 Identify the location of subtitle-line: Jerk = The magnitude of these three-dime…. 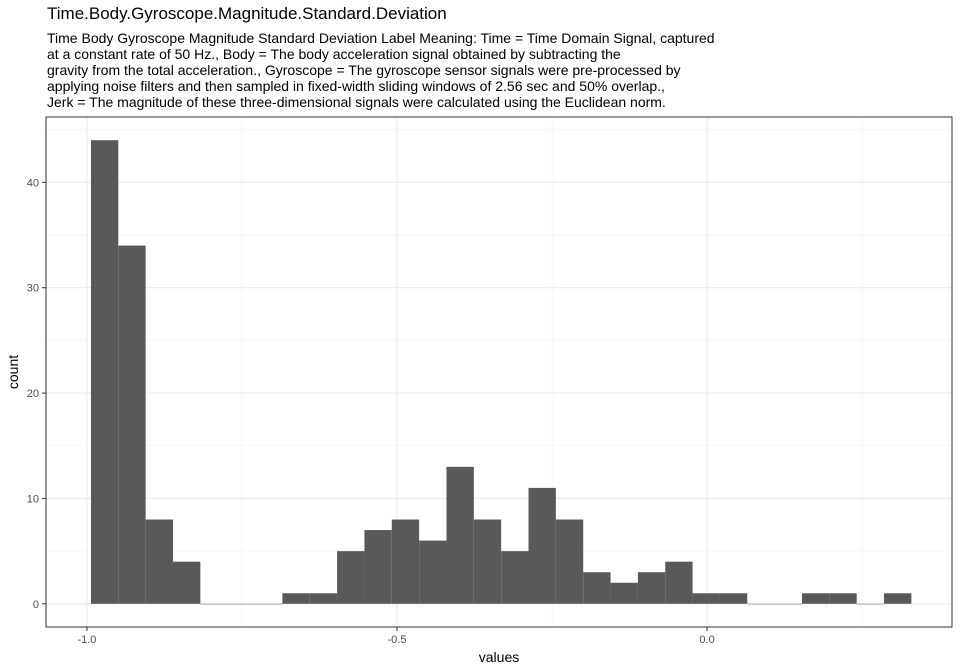
(356, 102).